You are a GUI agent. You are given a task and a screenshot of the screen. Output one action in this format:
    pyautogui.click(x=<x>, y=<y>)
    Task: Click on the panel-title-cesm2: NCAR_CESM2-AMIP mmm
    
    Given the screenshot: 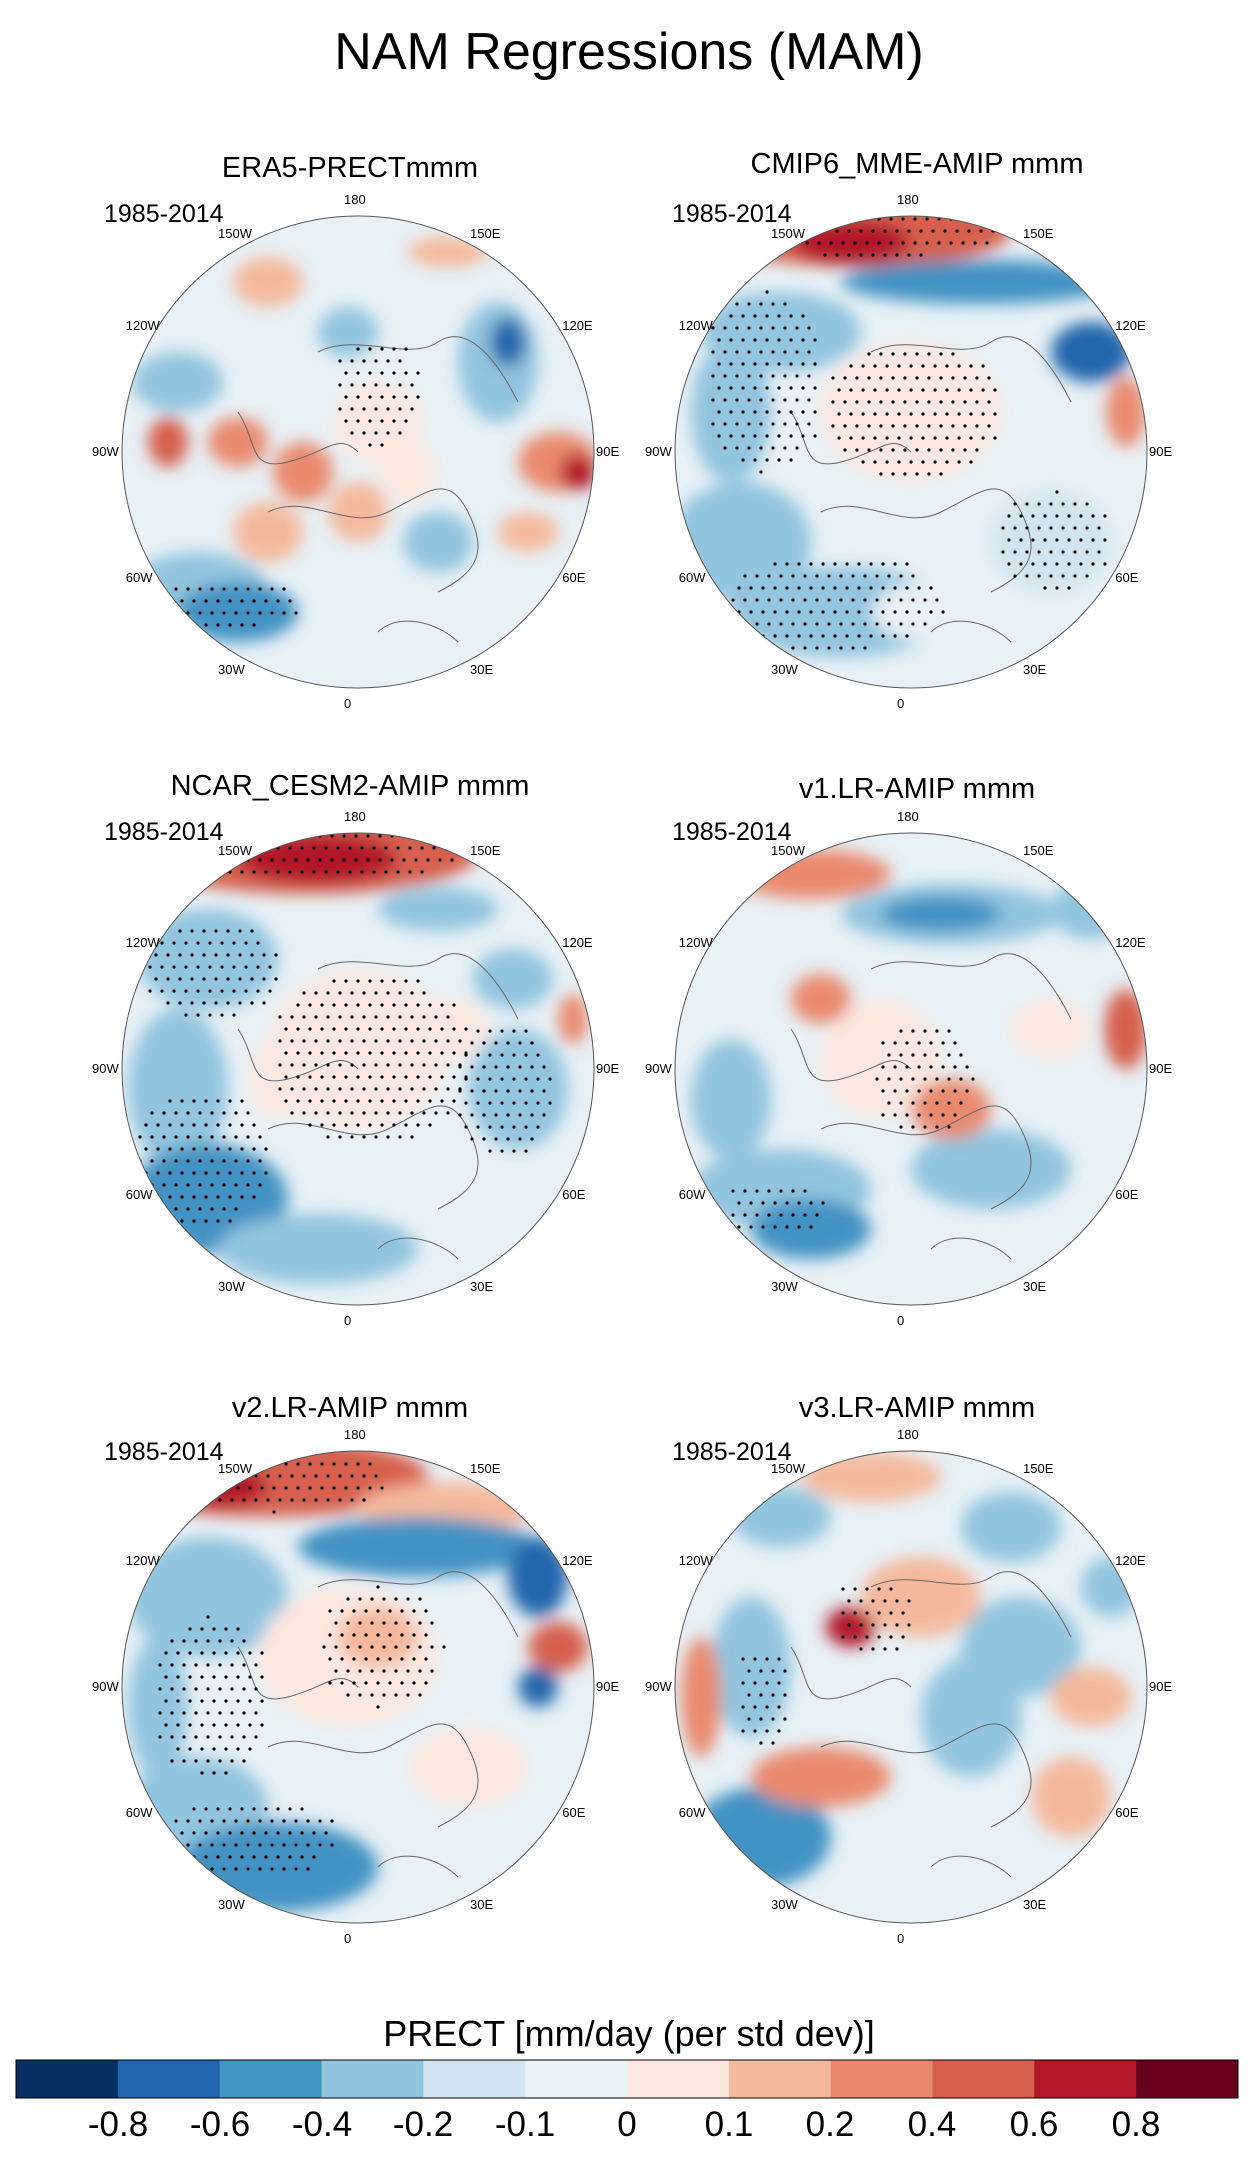 What is the action you would take?
    pyautogui.click(x=350, y=786)
    